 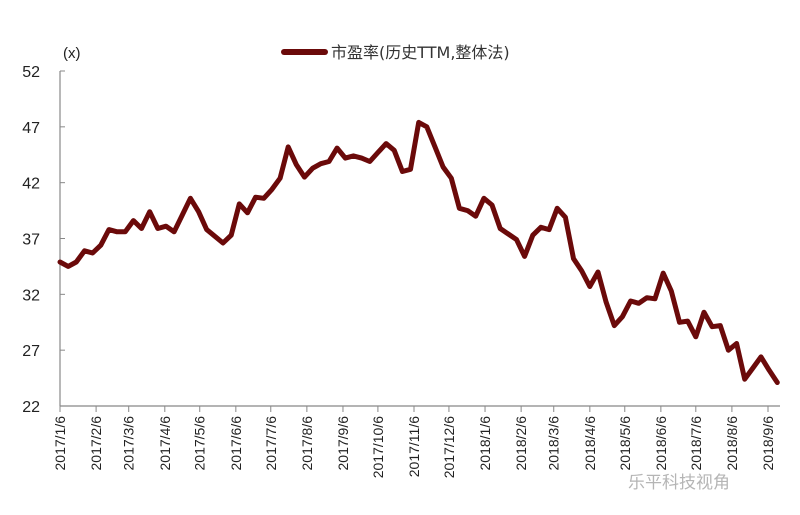 What do you see at coordinates (449, 447) in the screenshot?
I see `x-tick-label: 2017/12/6` at bounding box center [449, 447].